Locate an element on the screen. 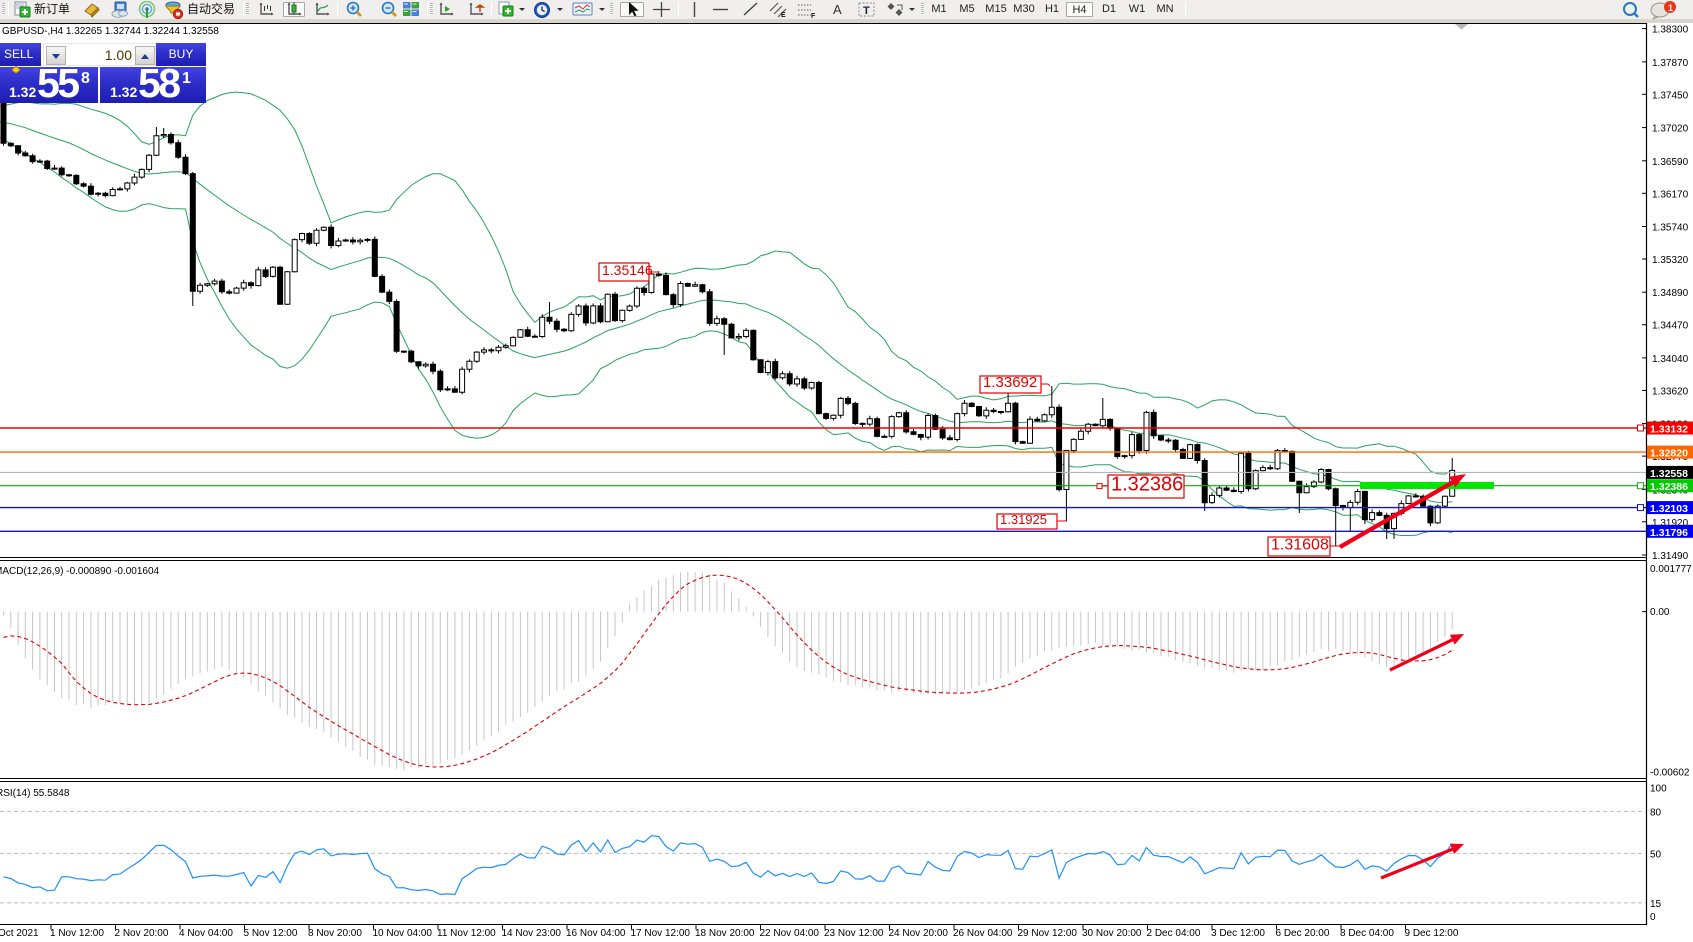  svg-text: 1.31920 is located at coordinates (1670, 523).